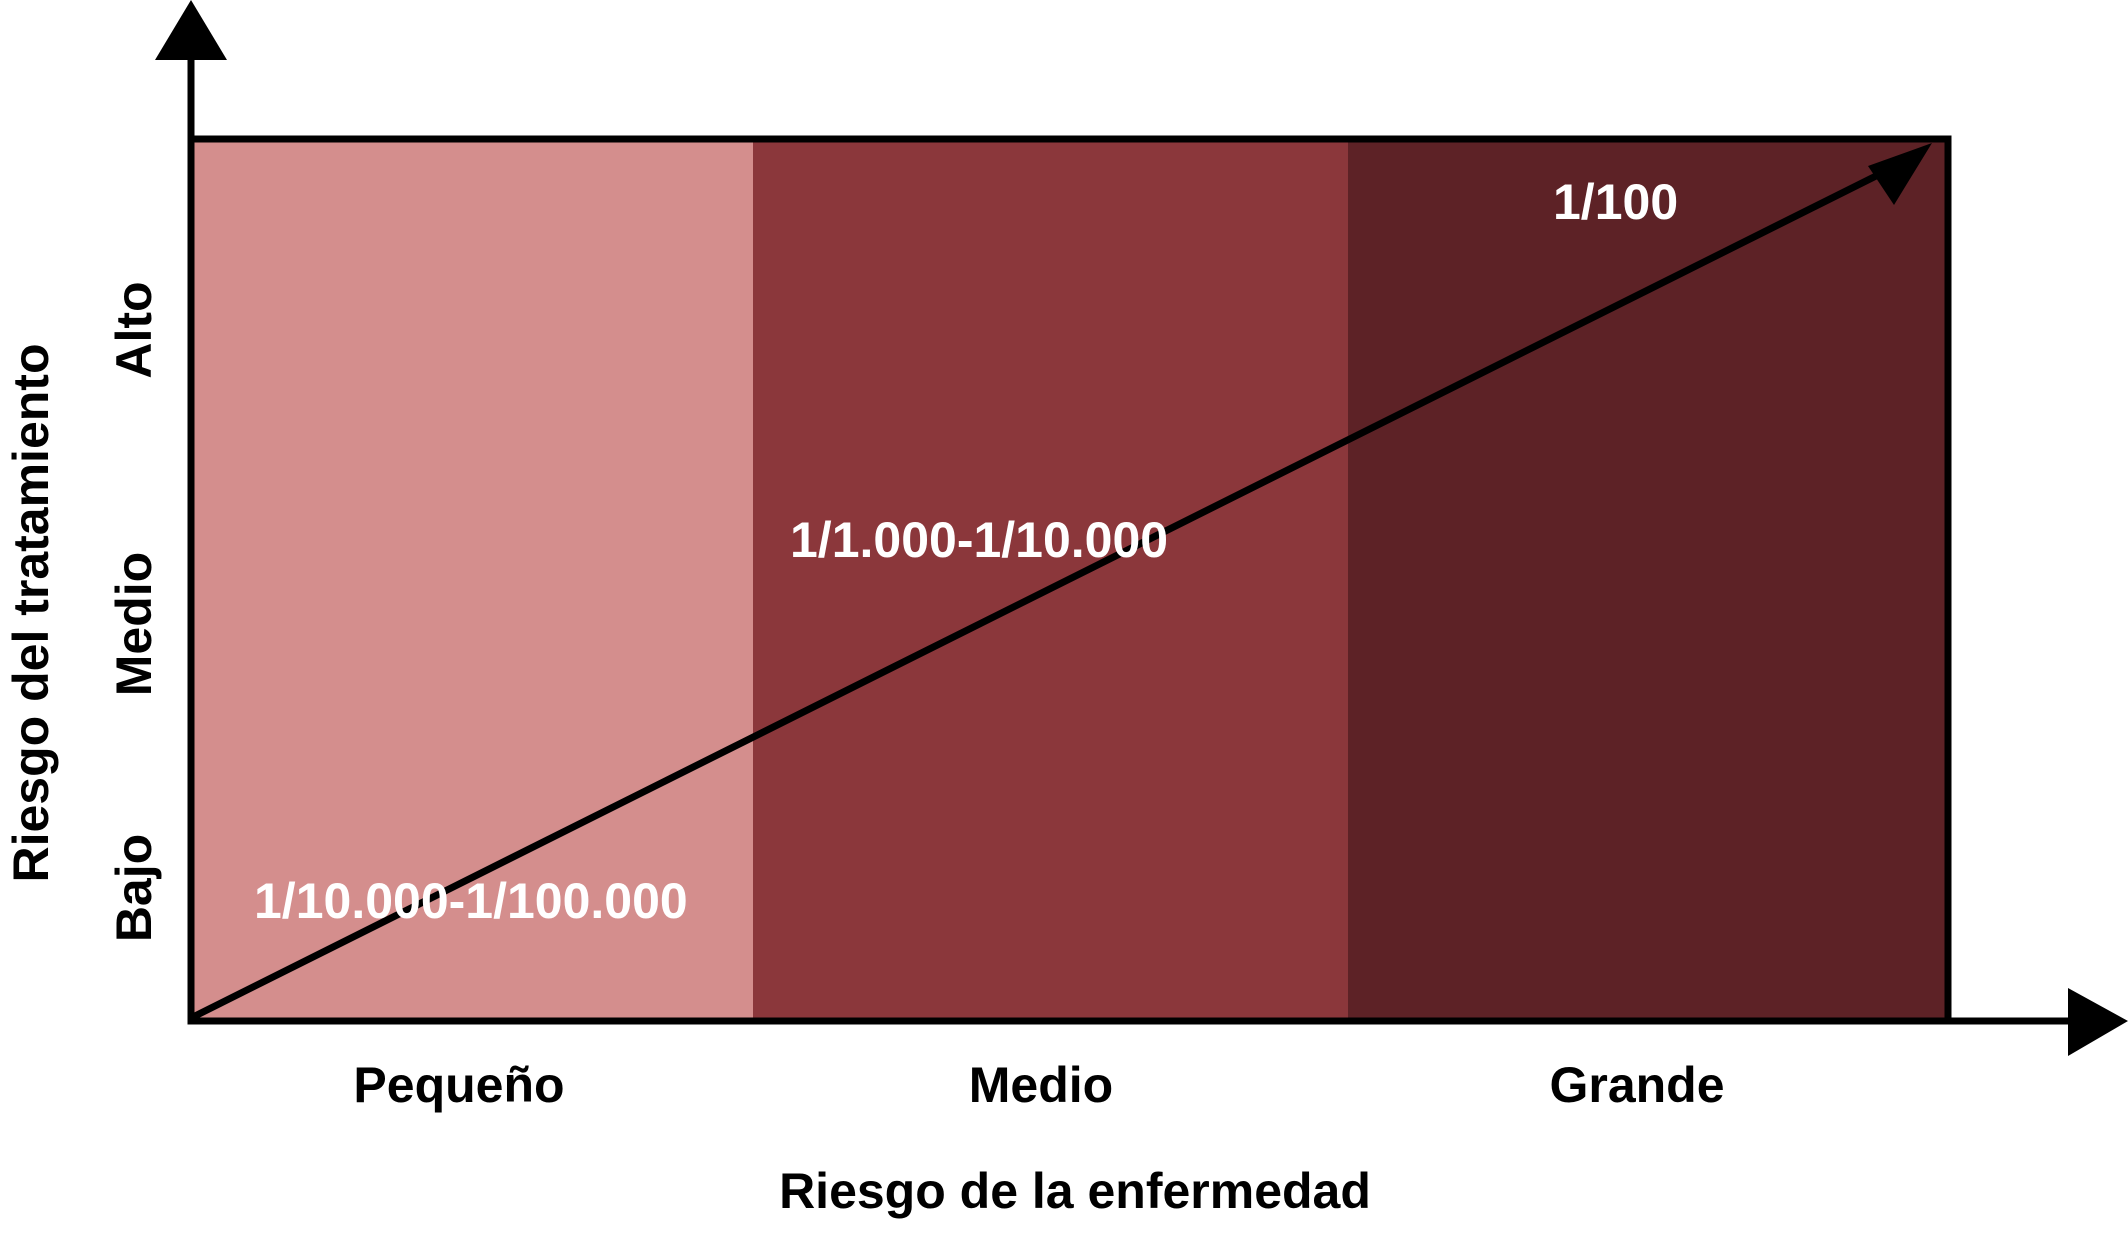 The height and width of the screenshot is (1238, 2128). Describe the element at coordinates (31, 613) in the screenshot. I see `y-axis-title: Riesgo del tratamiento` at that location.